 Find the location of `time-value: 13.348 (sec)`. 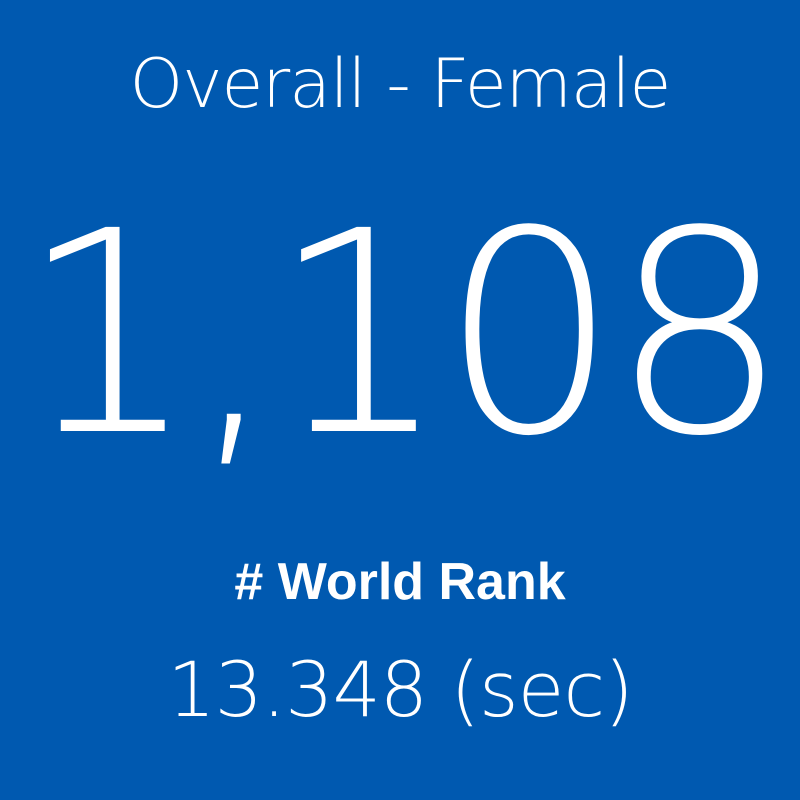

time-value: 13.348 (sec) is located at coordinates (400, 689).